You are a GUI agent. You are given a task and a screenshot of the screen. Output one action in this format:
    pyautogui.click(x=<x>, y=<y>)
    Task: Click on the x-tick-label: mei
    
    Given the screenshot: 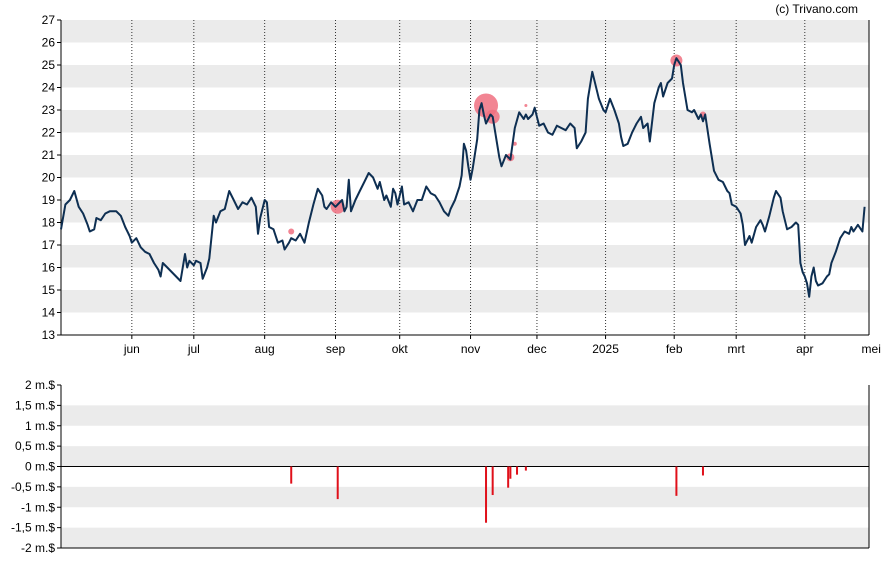 What is the action you would take?
    pyautogui.click(x=871, y=349)
    